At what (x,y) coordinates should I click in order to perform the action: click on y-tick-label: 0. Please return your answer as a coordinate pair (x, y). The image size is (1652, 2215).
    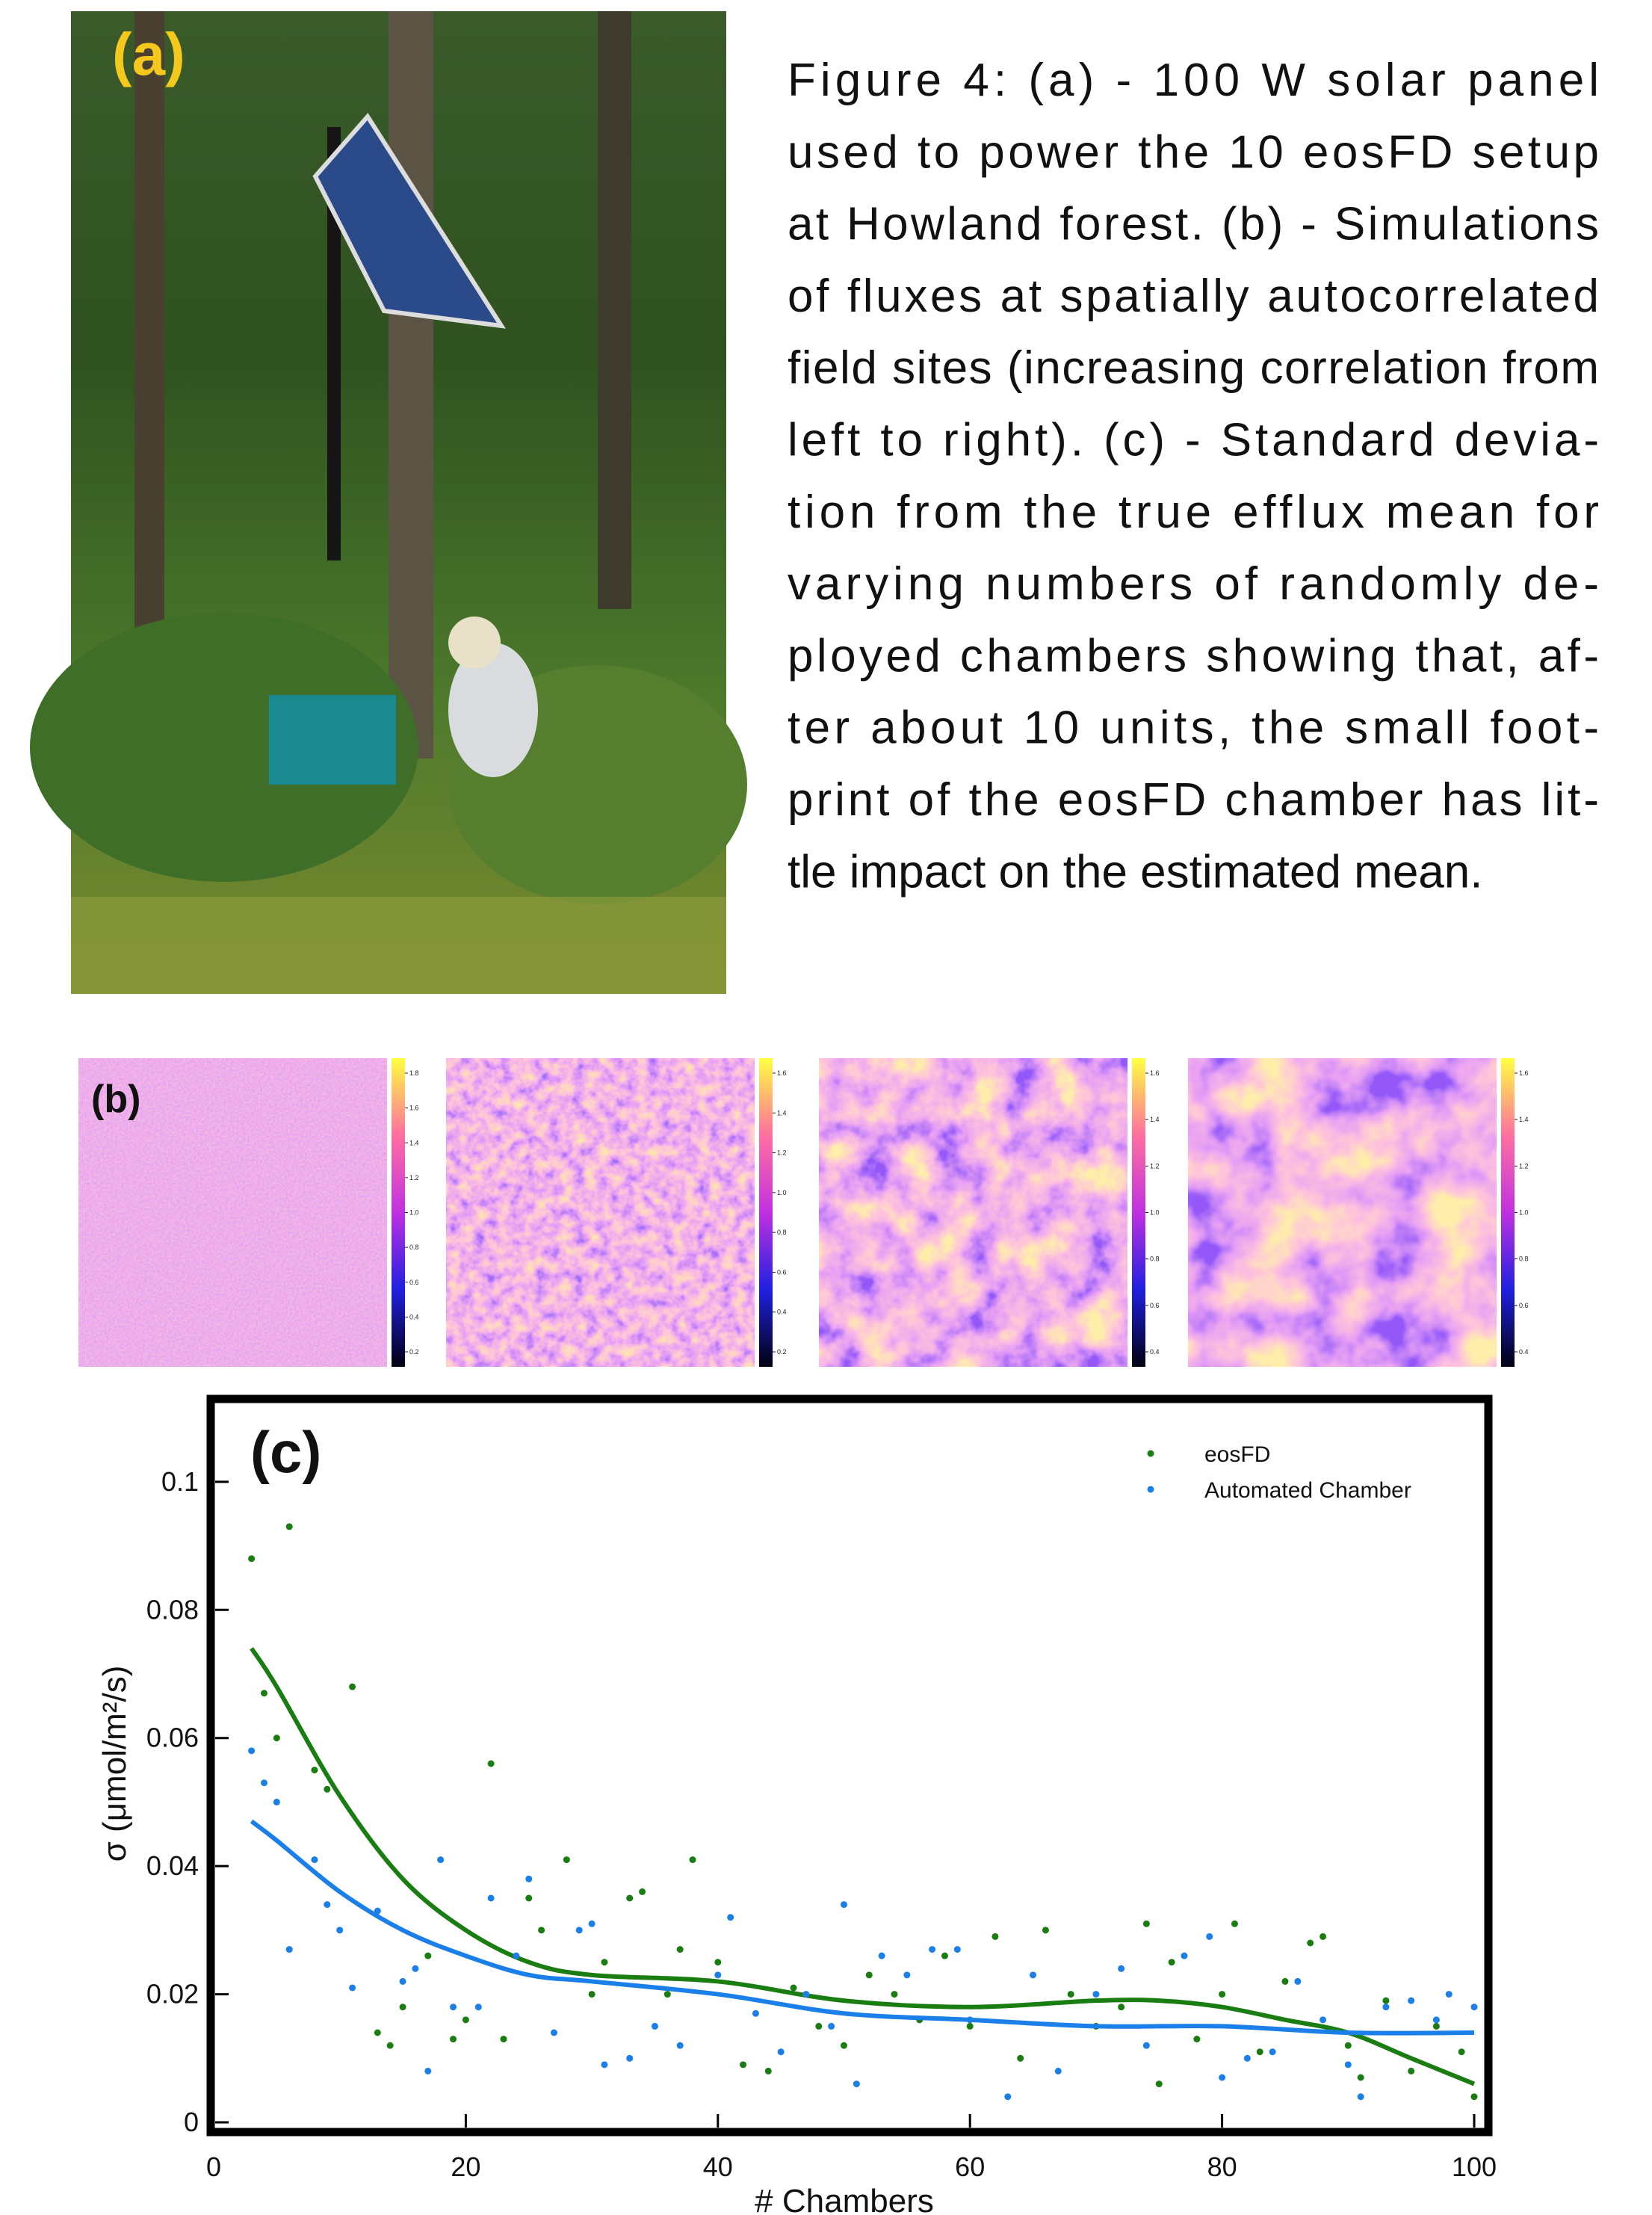
    Looking at the image, I should click on (191, 2122).